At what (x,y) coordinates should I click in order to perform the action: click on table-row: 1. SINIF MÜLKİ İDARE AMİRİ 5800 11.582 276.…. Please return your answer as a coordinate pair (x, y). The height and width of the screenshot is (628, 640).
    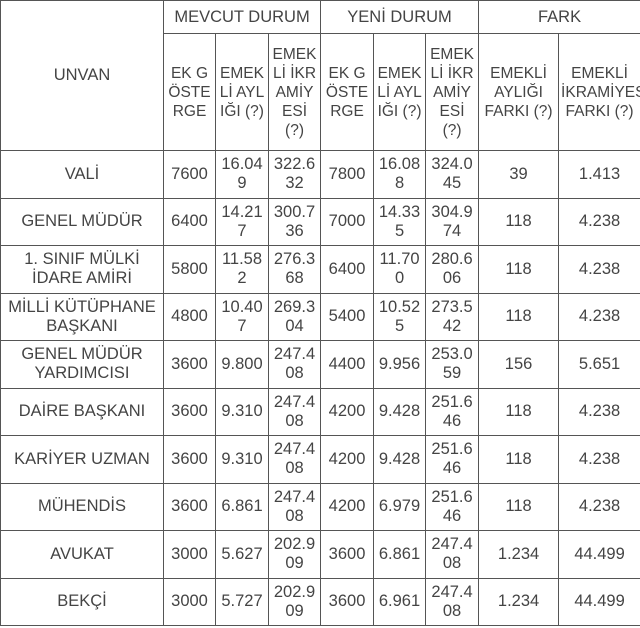
    Looking at the image, I should click on (320, 269).